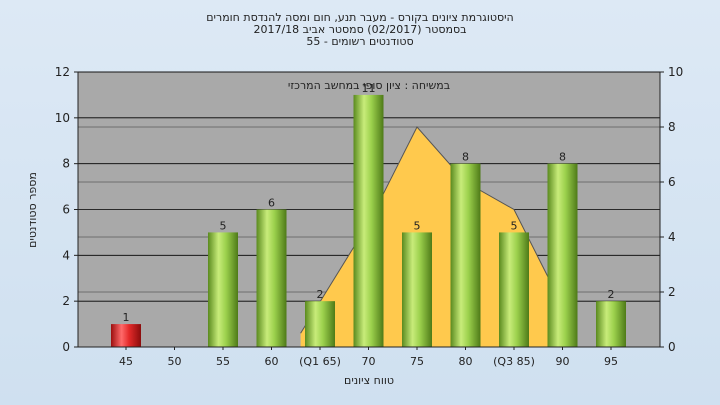 The height and width of the screenshot is (405, 720). I want to click on bar-value-label: 11, so click(369, 88).